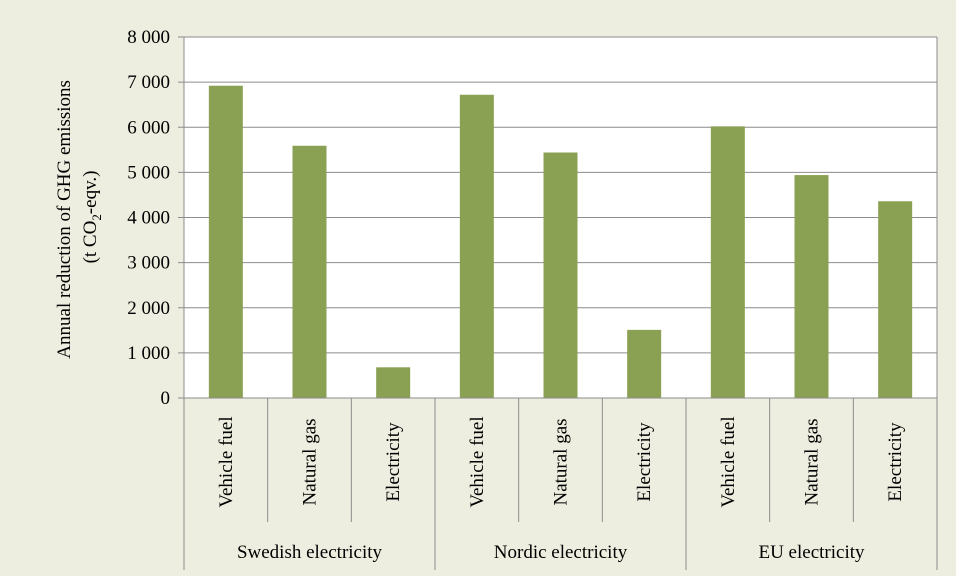  I want to click on group-label: Nordic electricity, so click(561, 552).